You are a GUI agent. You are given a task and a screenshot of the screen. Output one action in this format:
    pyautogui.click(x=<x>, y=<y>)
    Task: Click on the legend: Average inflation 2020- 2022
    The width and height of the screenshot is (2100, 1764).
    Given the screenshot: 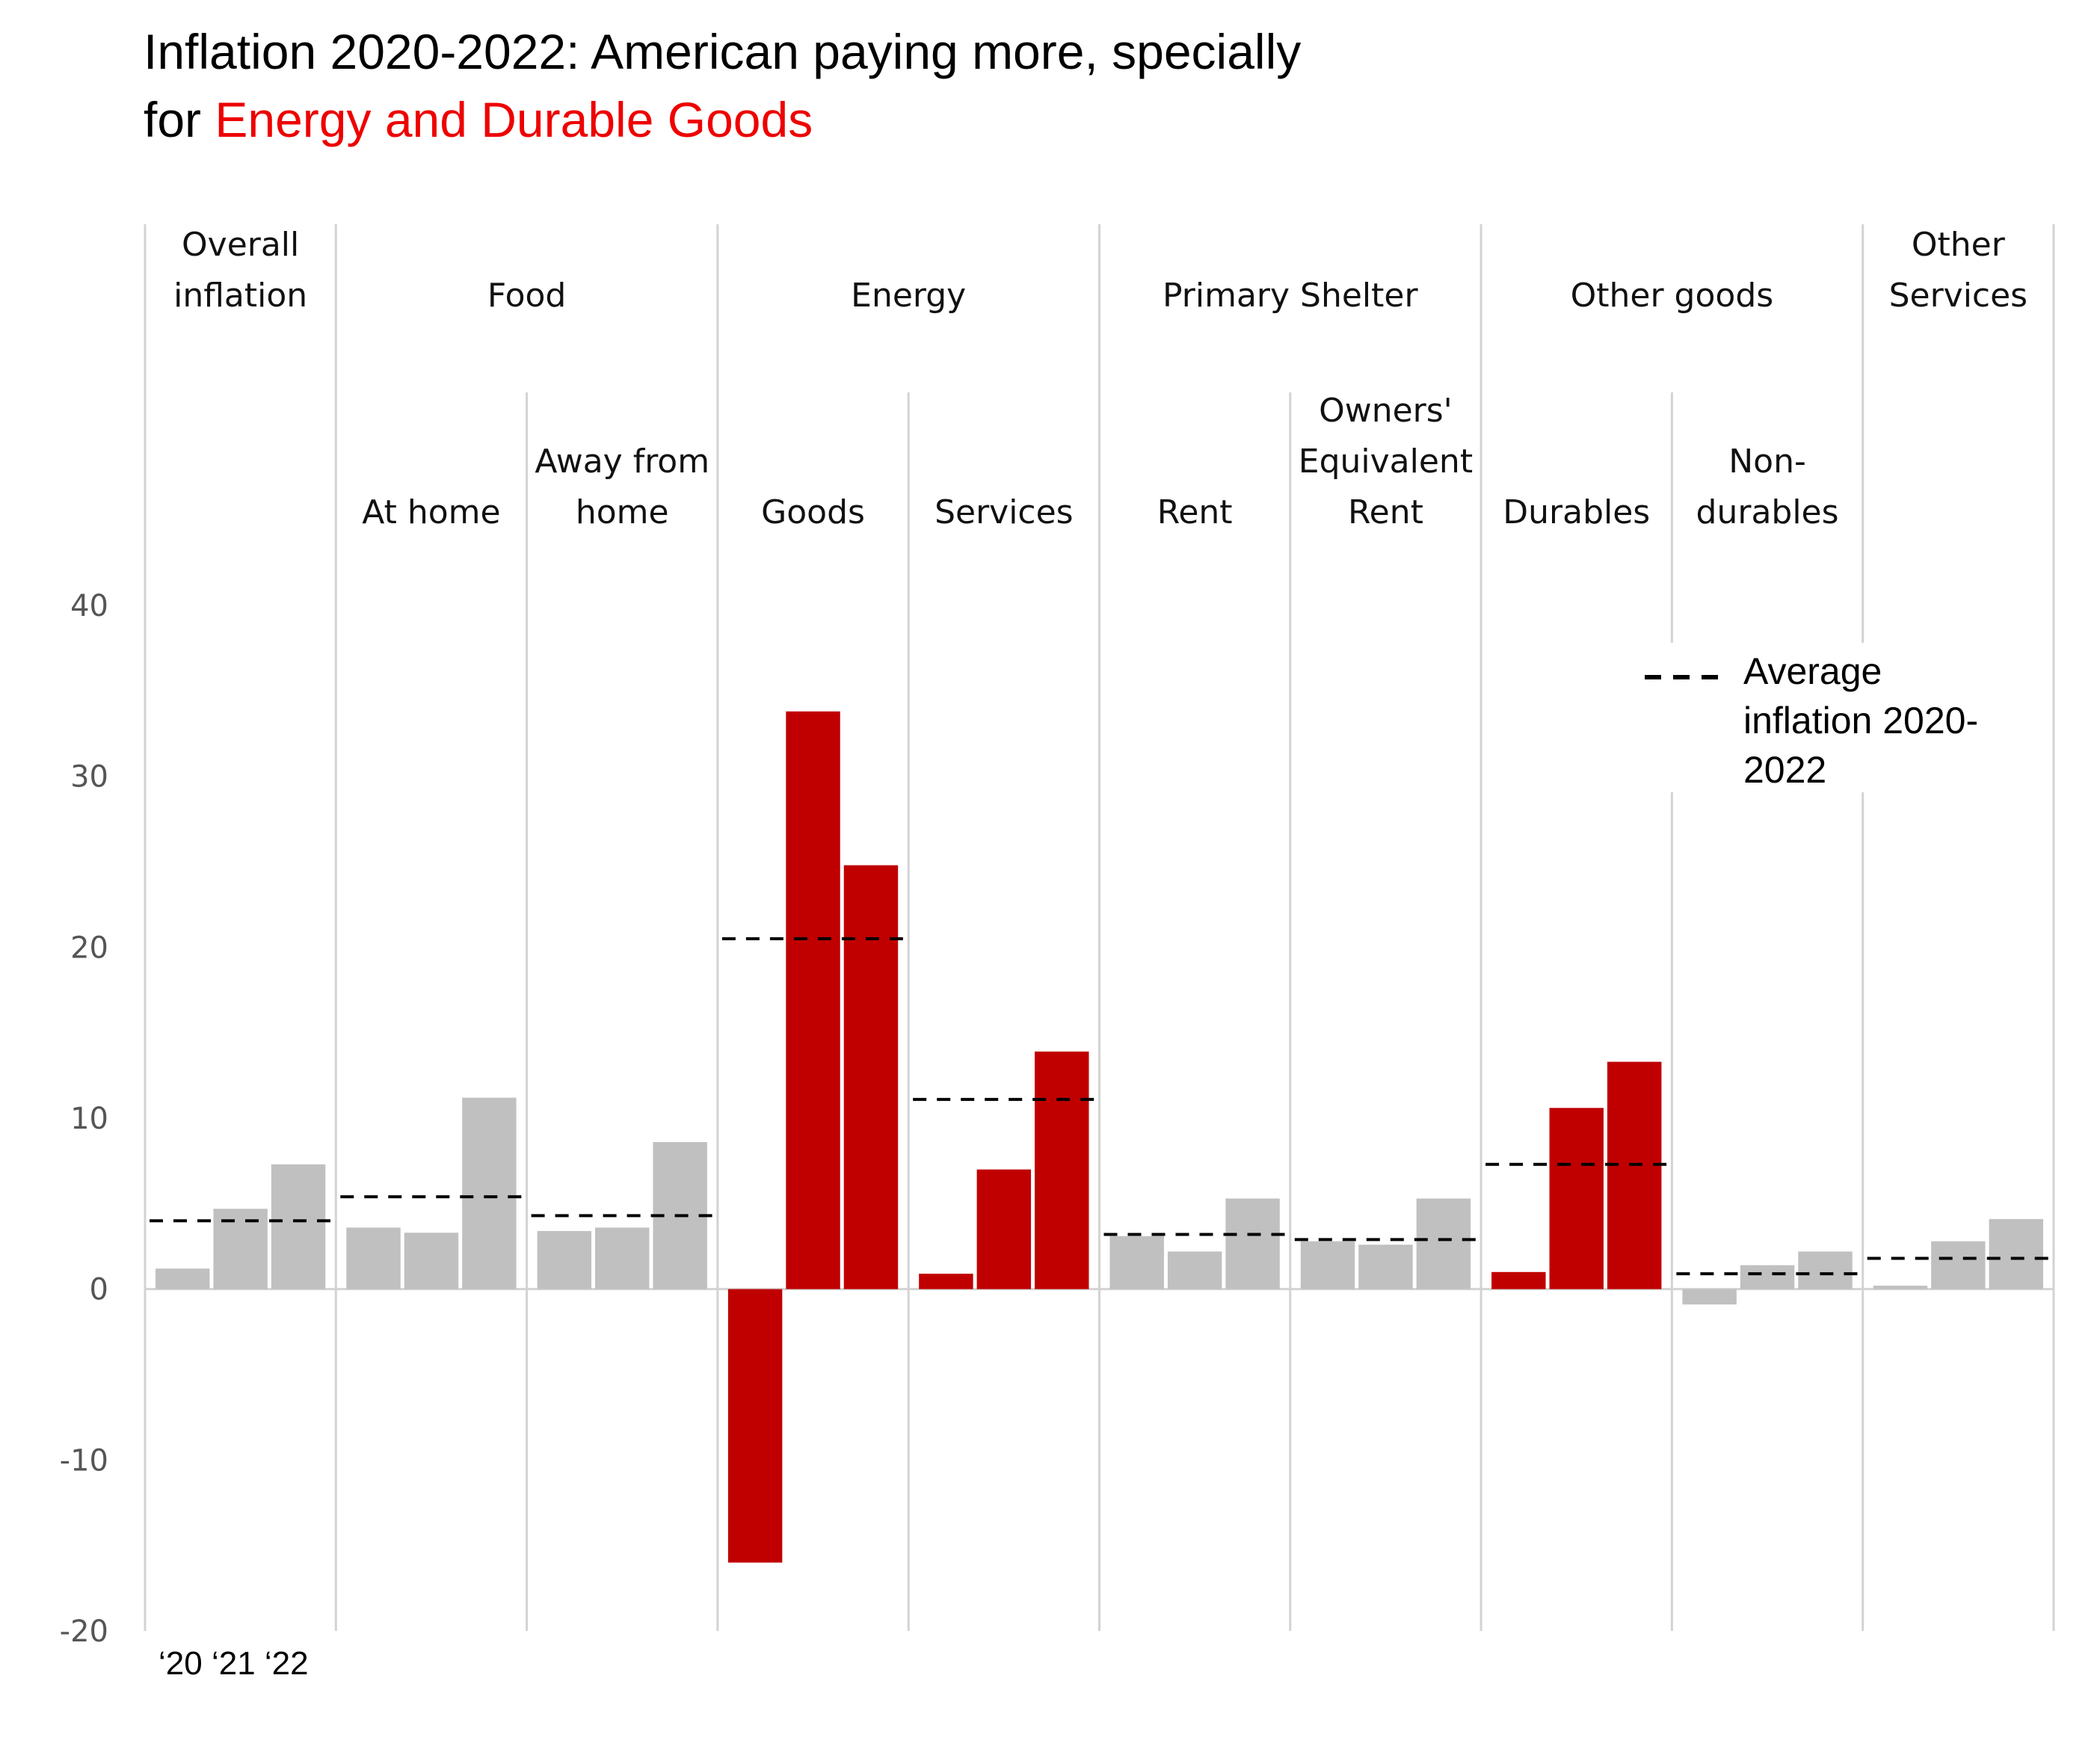 What is the action you would take?
    pyautogui.click(x=1840, y=717)
    